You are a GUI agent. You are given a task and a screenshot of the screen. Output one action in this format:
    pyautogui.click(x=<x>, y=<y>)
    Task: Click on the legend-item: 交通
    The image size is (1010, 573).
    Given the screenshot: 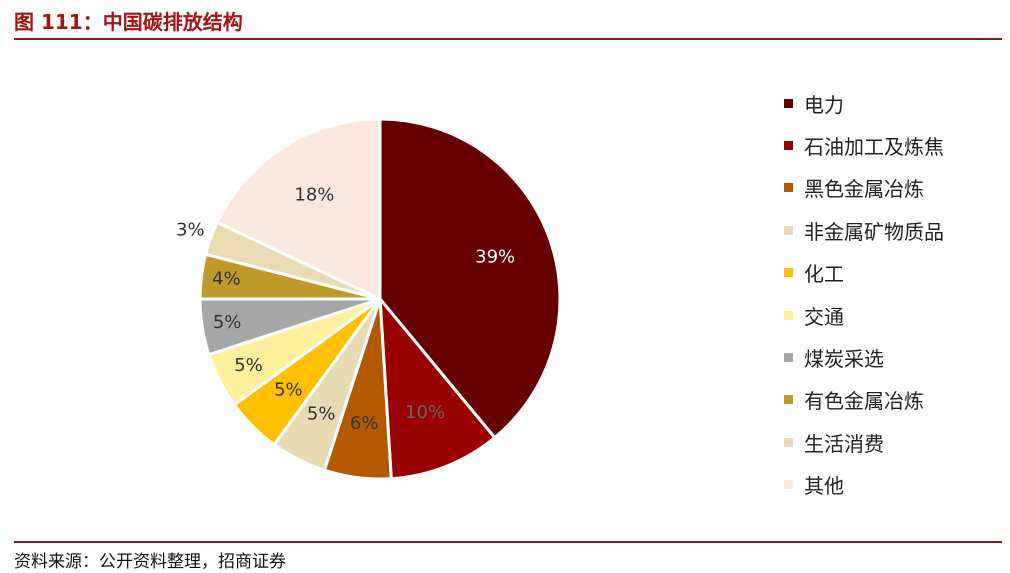 What is the action you would take?
    pyautogui.click(x=864, y=315)
    